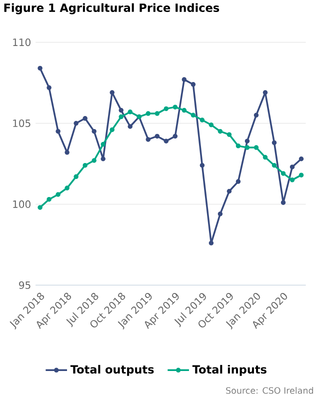 The width and height of the screenshot is (320, 400). What do you see at coordinates (21, 42) in the screenshot?
I see `y-tick-label: 110` at bounding box center [21, 42].